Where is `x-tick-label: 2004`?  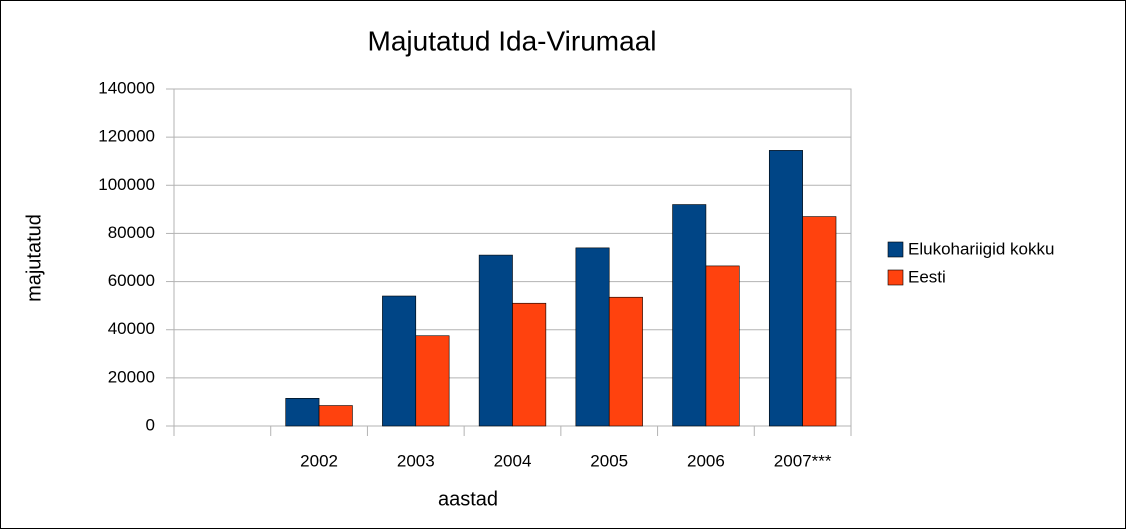 x-tick-label: 2004 is located at coordinates (513, 460).